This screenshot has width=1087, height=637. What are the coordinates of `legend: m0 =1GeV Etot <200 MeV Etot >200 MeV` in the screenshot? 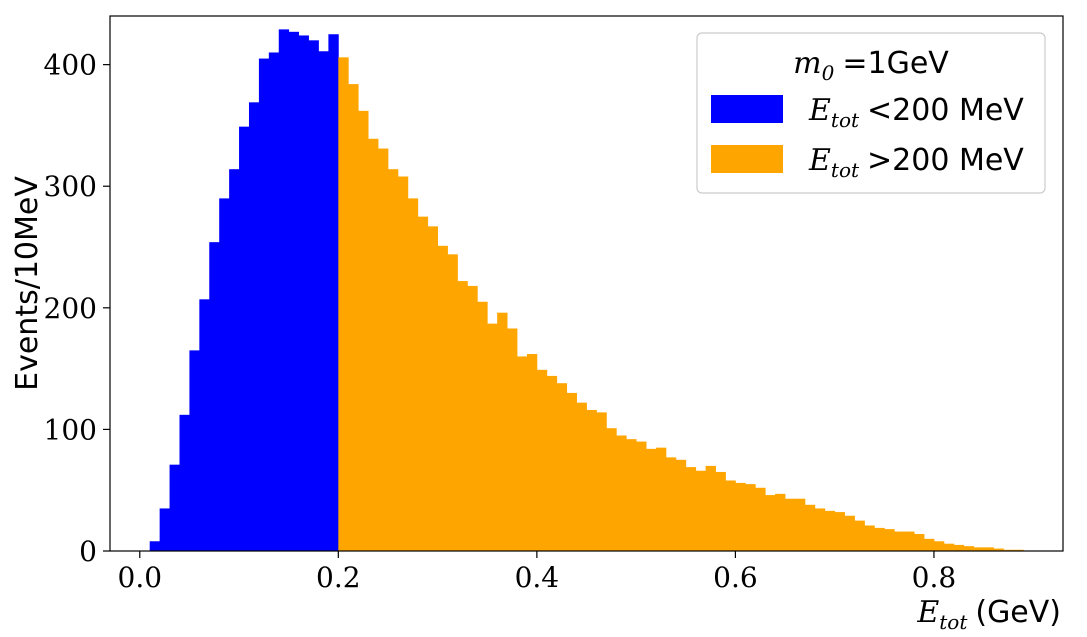 It's located at (871, 113).